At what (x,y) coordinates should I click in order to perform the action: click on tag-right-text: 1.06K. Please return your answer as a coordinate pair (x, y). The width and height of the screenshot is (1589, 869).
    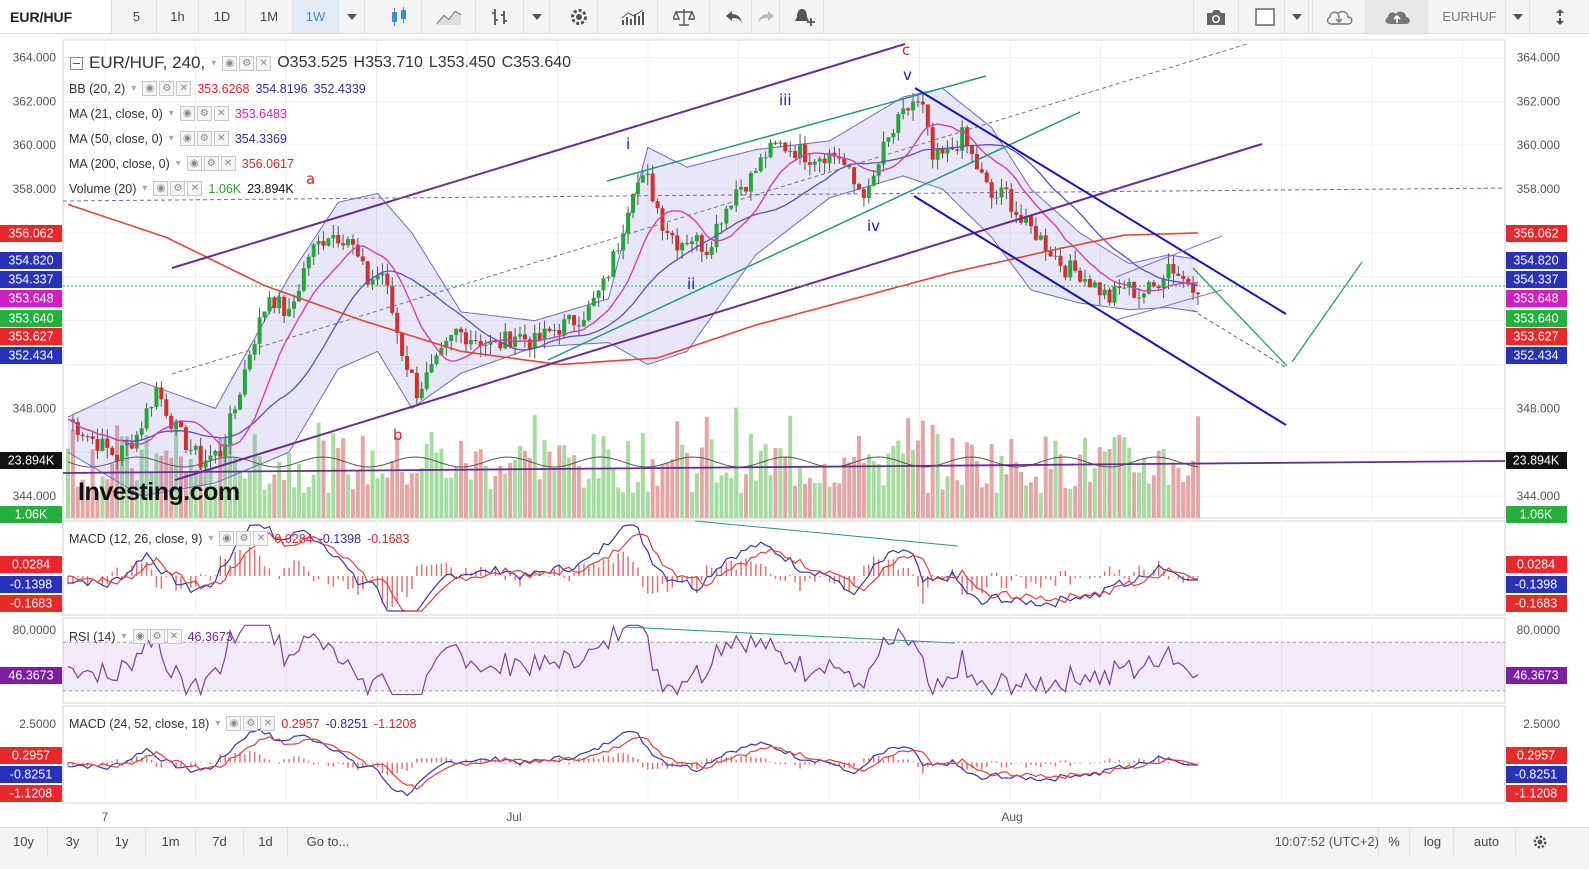
    Looking at the image, I should click on (1536, 515).